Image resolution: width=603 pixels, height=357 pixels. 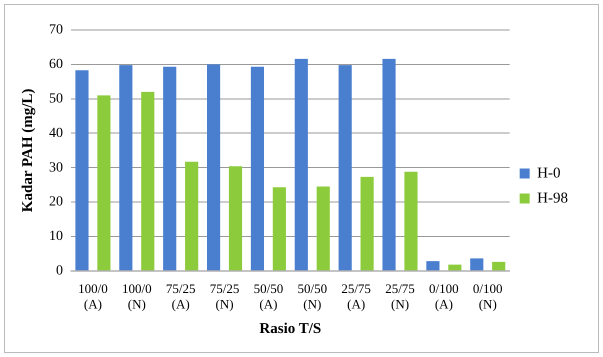 I want to click on y-tick-label: 60, so click(x=56, y=64).